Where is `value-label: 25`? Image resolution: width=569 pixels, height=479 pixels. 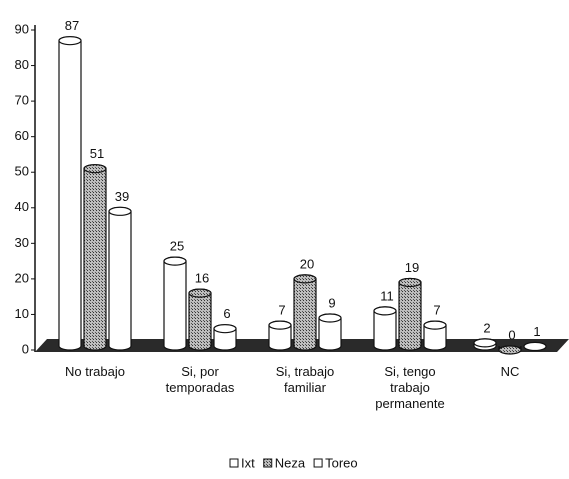
value-label: 25 is located at coordinates (177, 246).